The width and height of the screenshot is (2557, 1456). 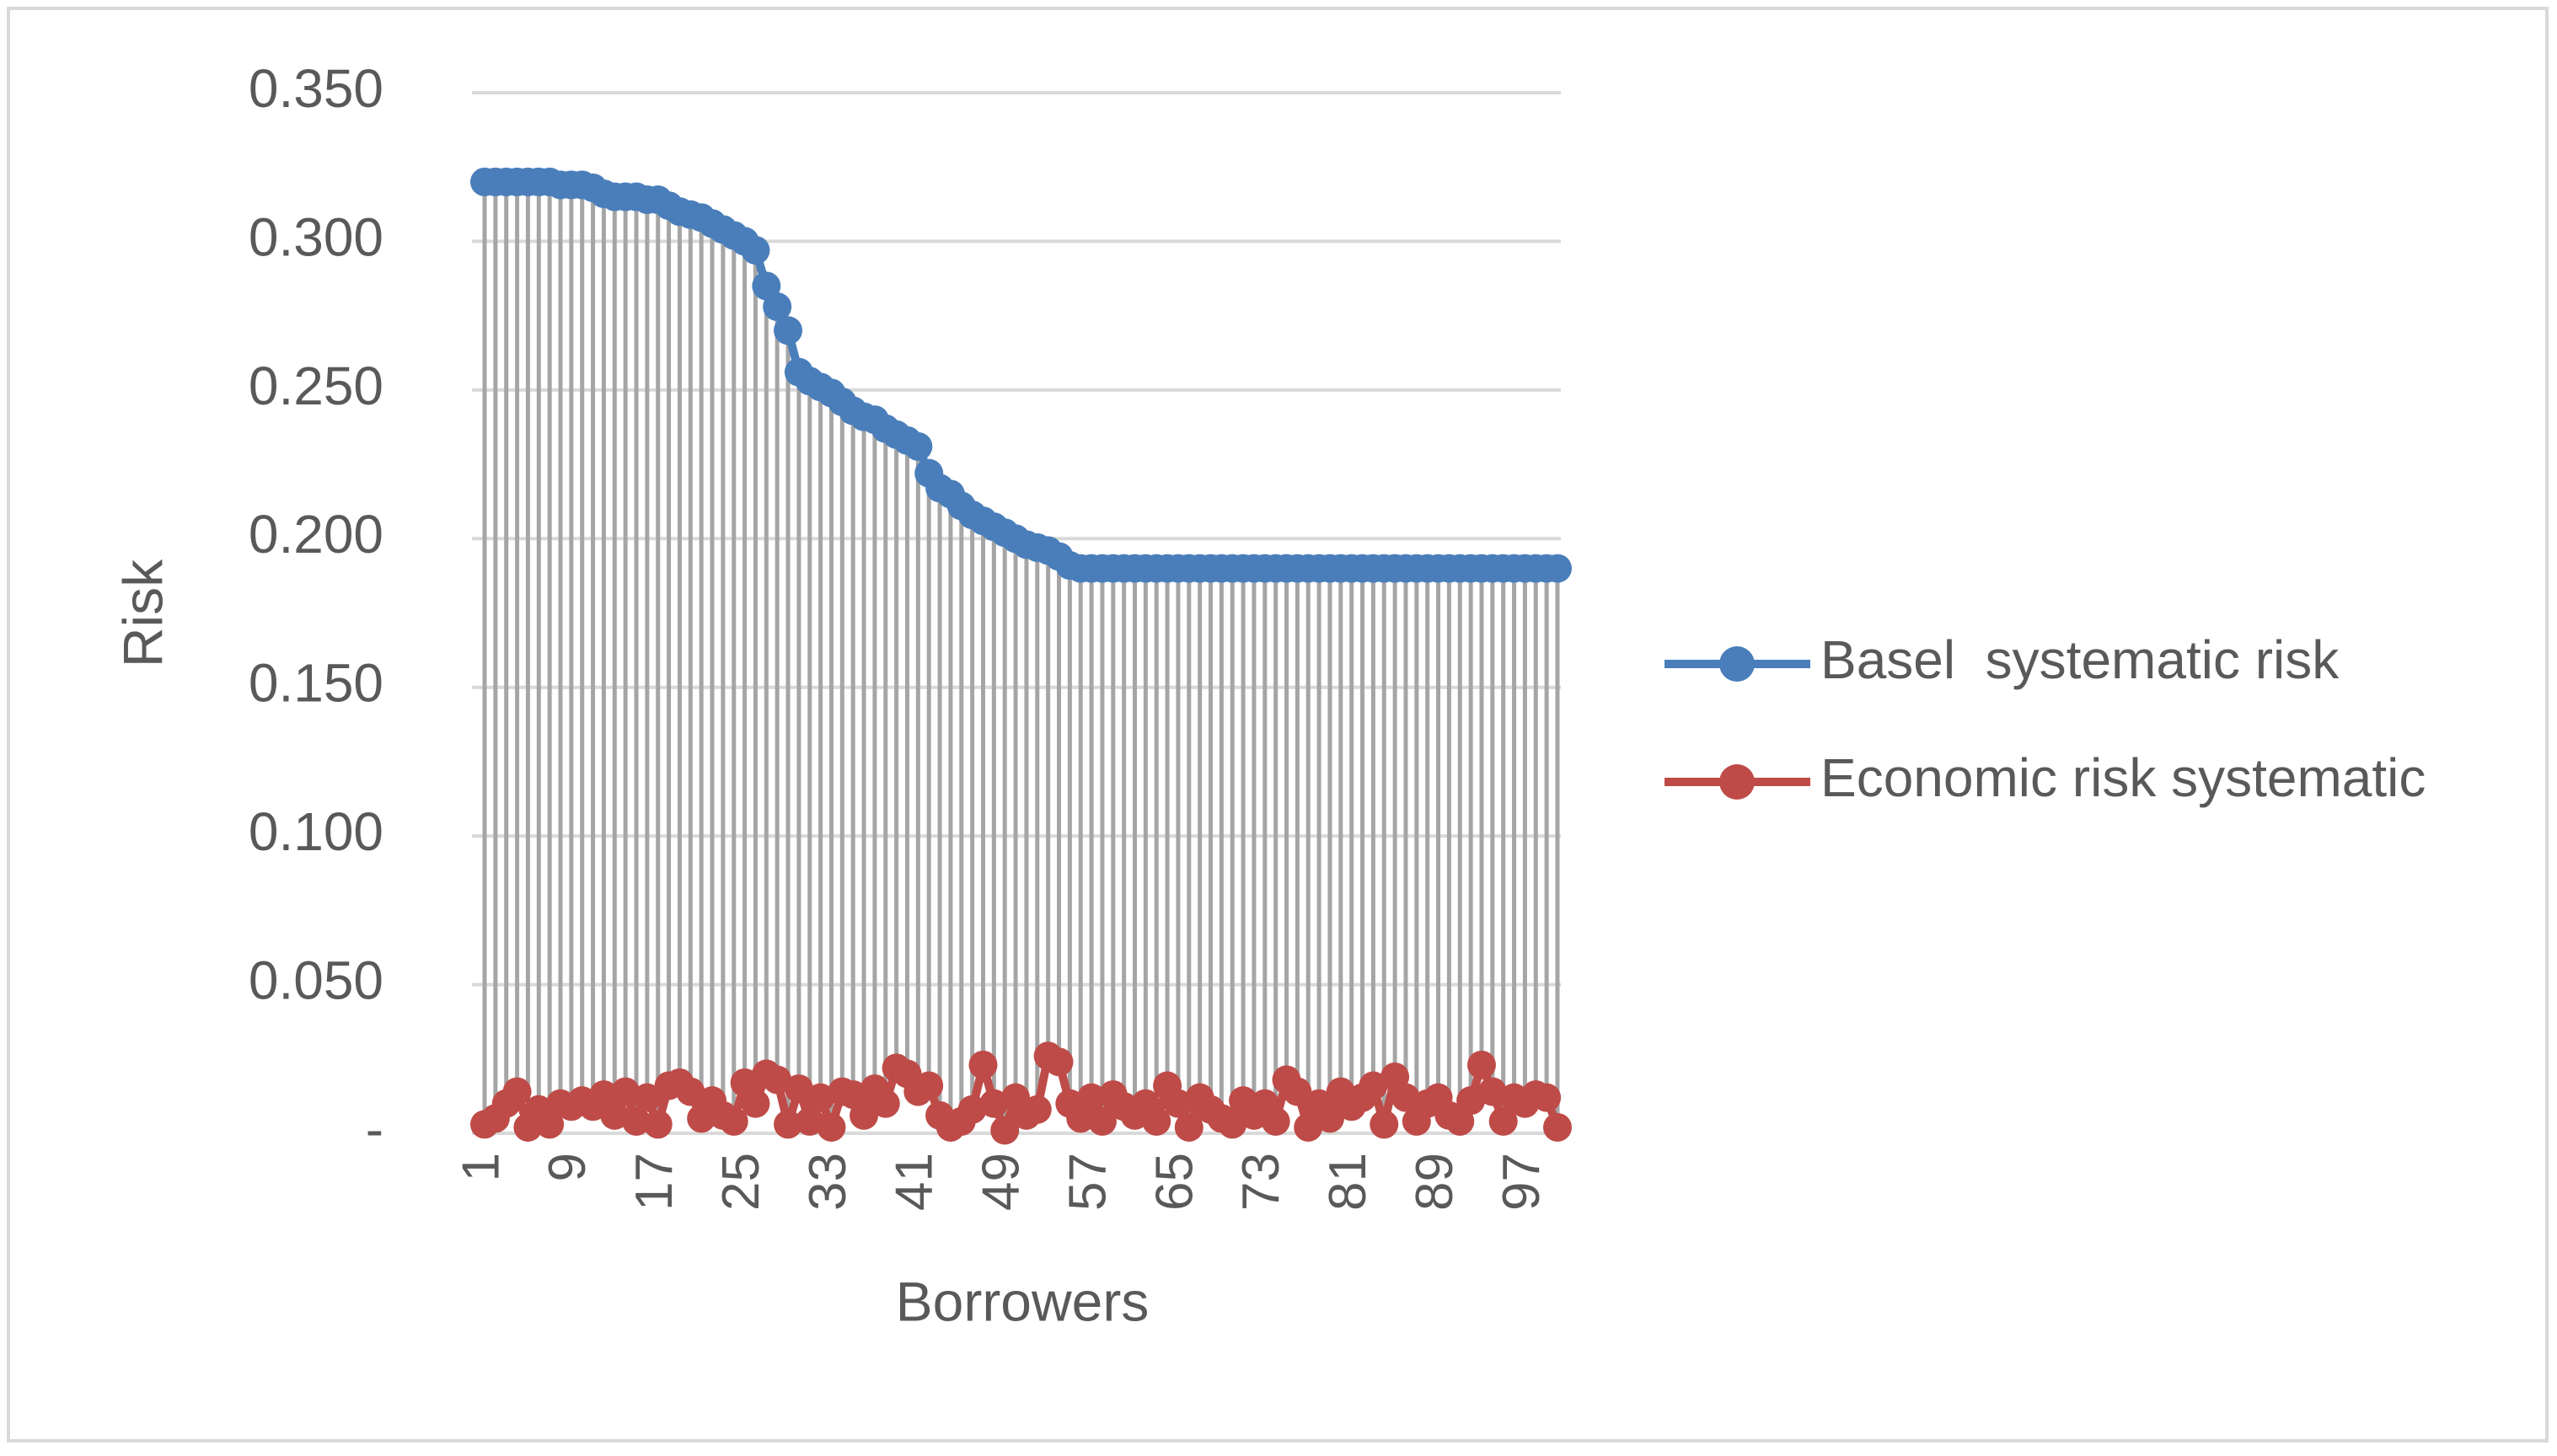 I want to click on y-tick-label: 0.300, so click(x=316, y=236).